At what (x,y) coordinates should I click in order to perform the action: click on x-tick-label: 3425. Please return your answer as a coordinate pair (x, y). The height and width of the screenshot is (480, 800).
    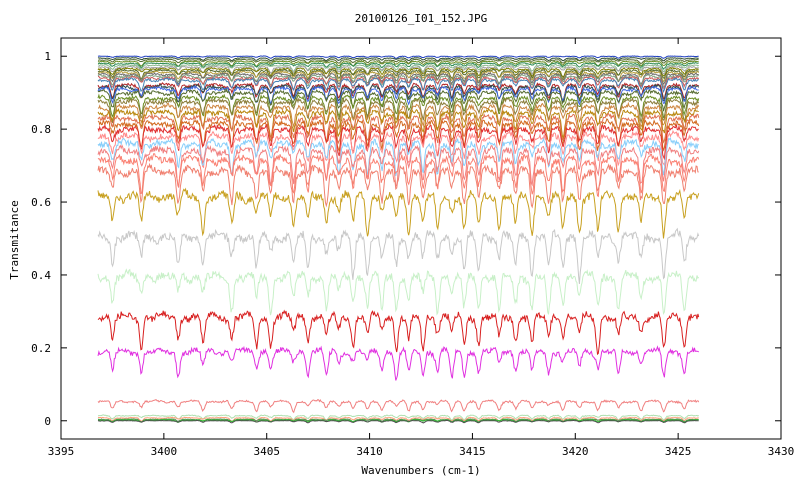
    Looking at the image, I should click on (678, 451).